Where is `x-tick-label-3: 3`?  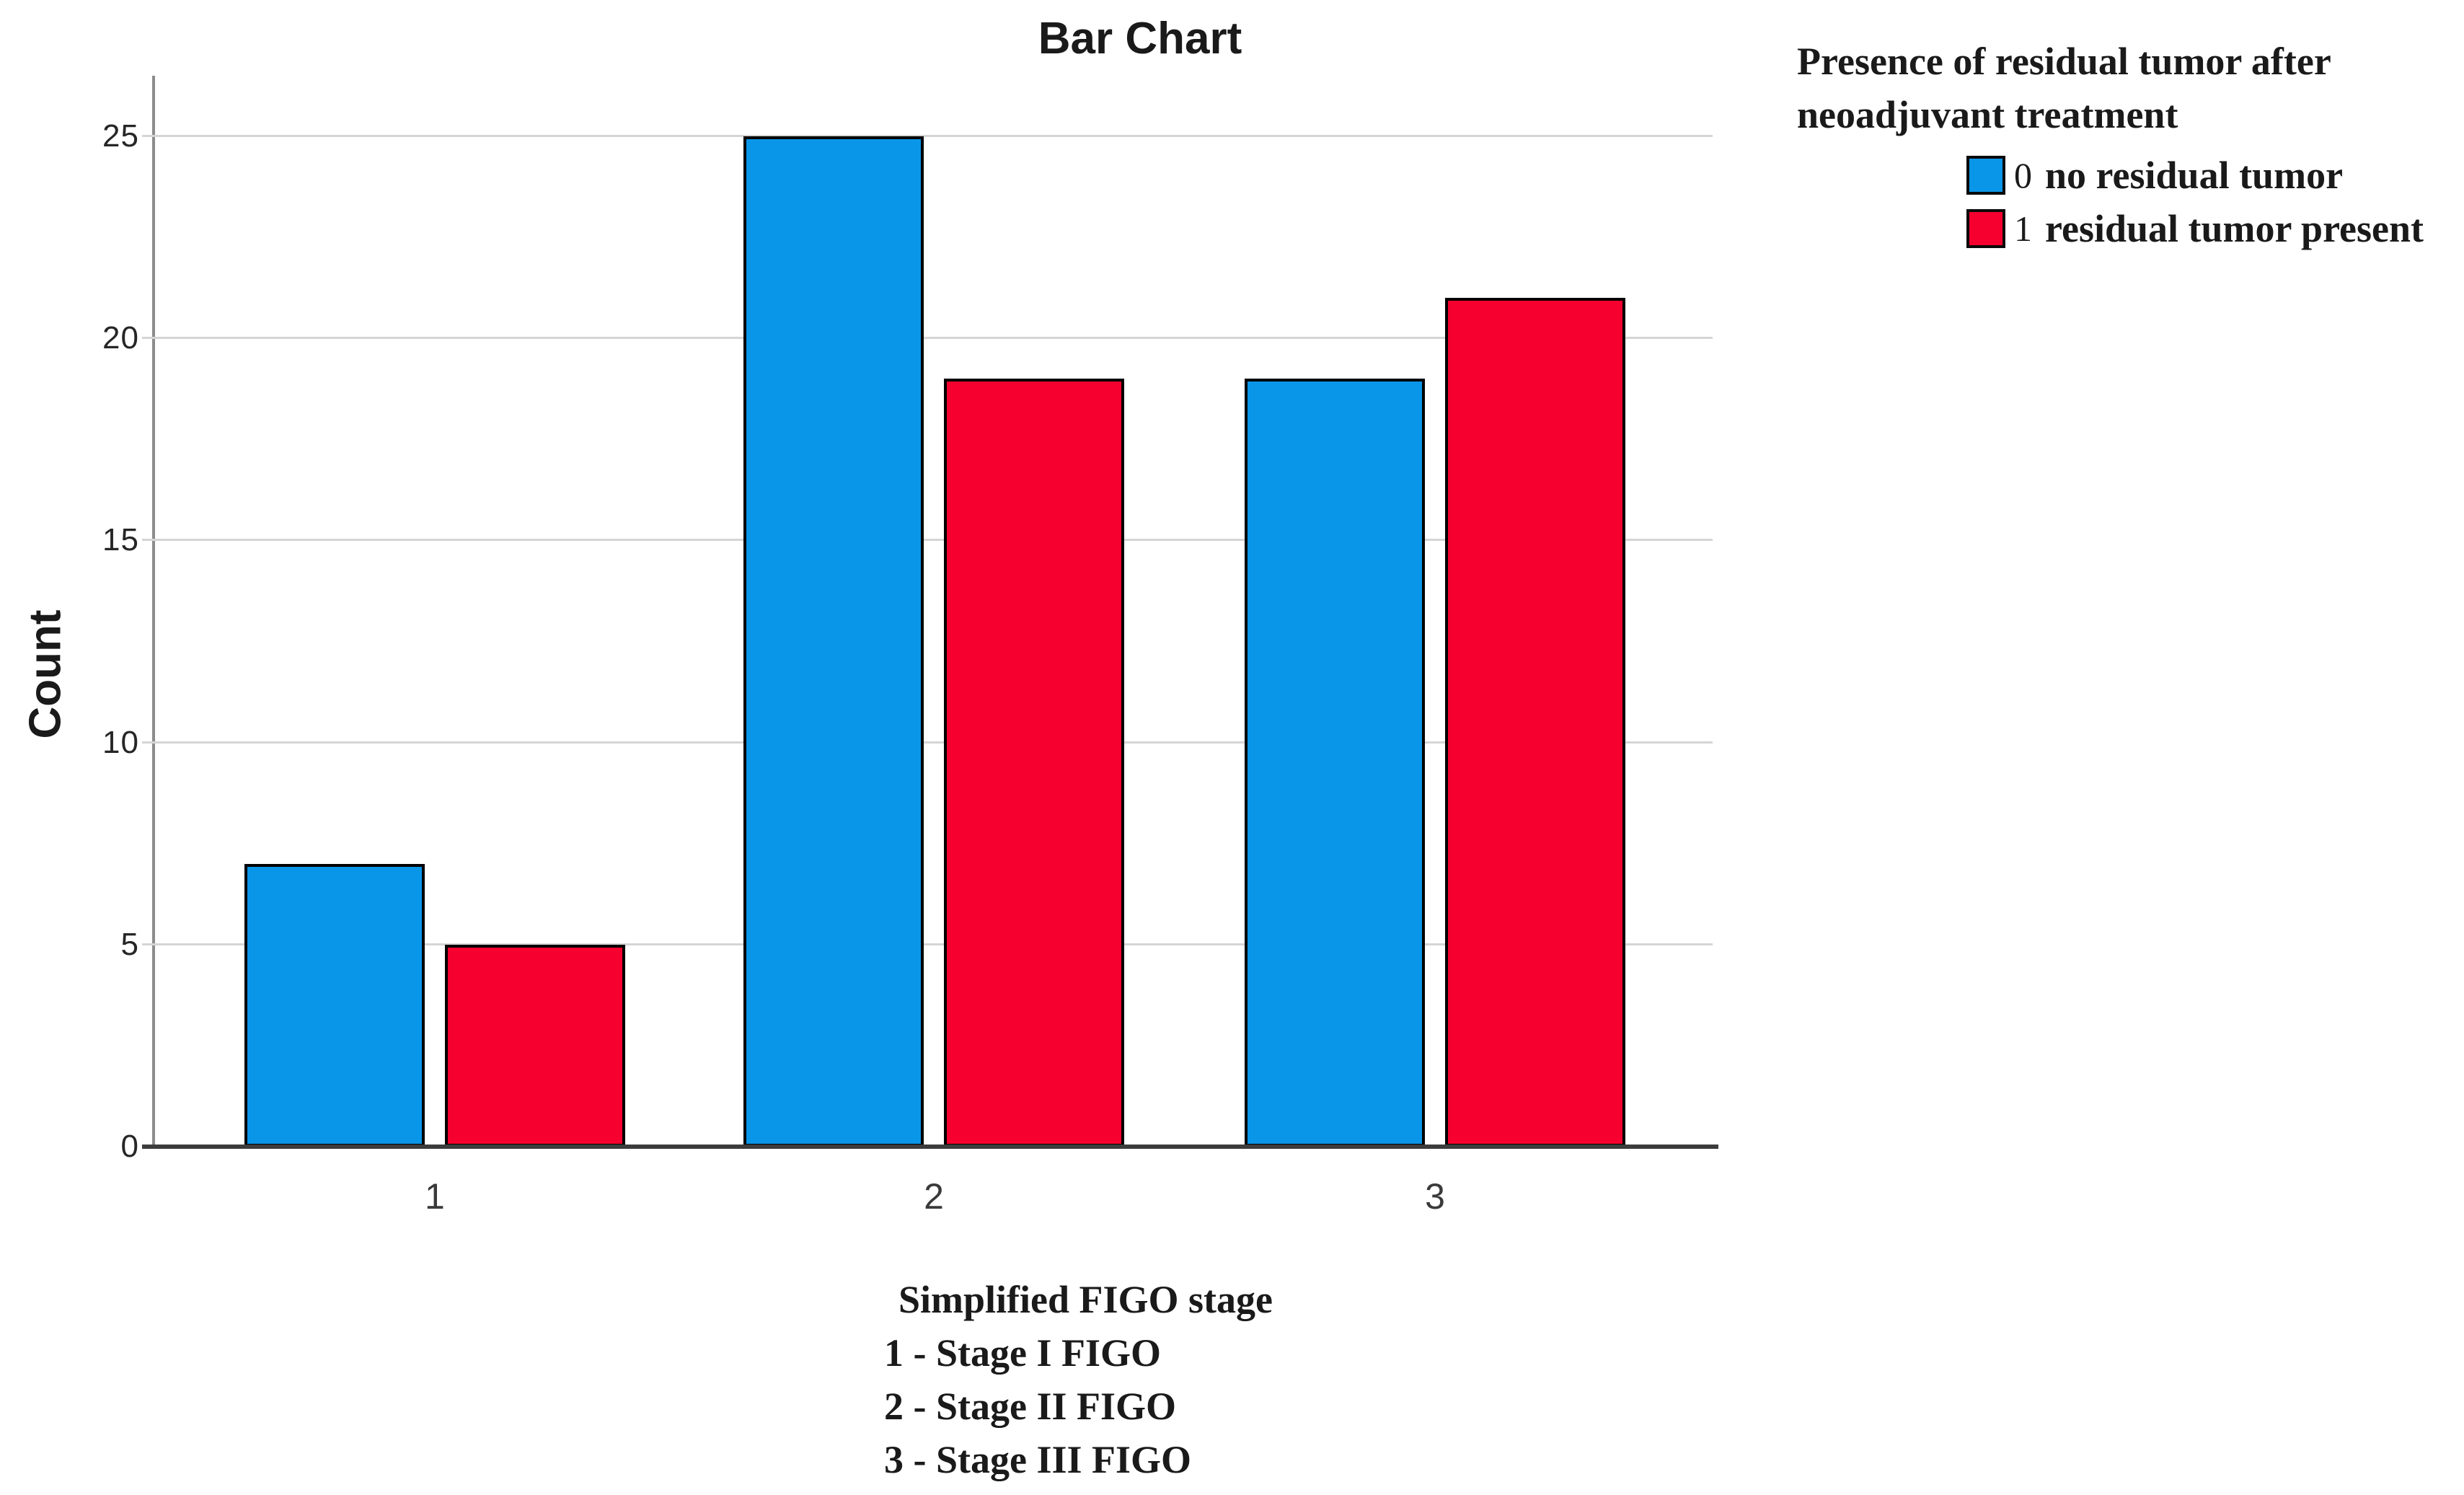
x-tick-label-3: 3 is located at coordinates (1435, 1196).